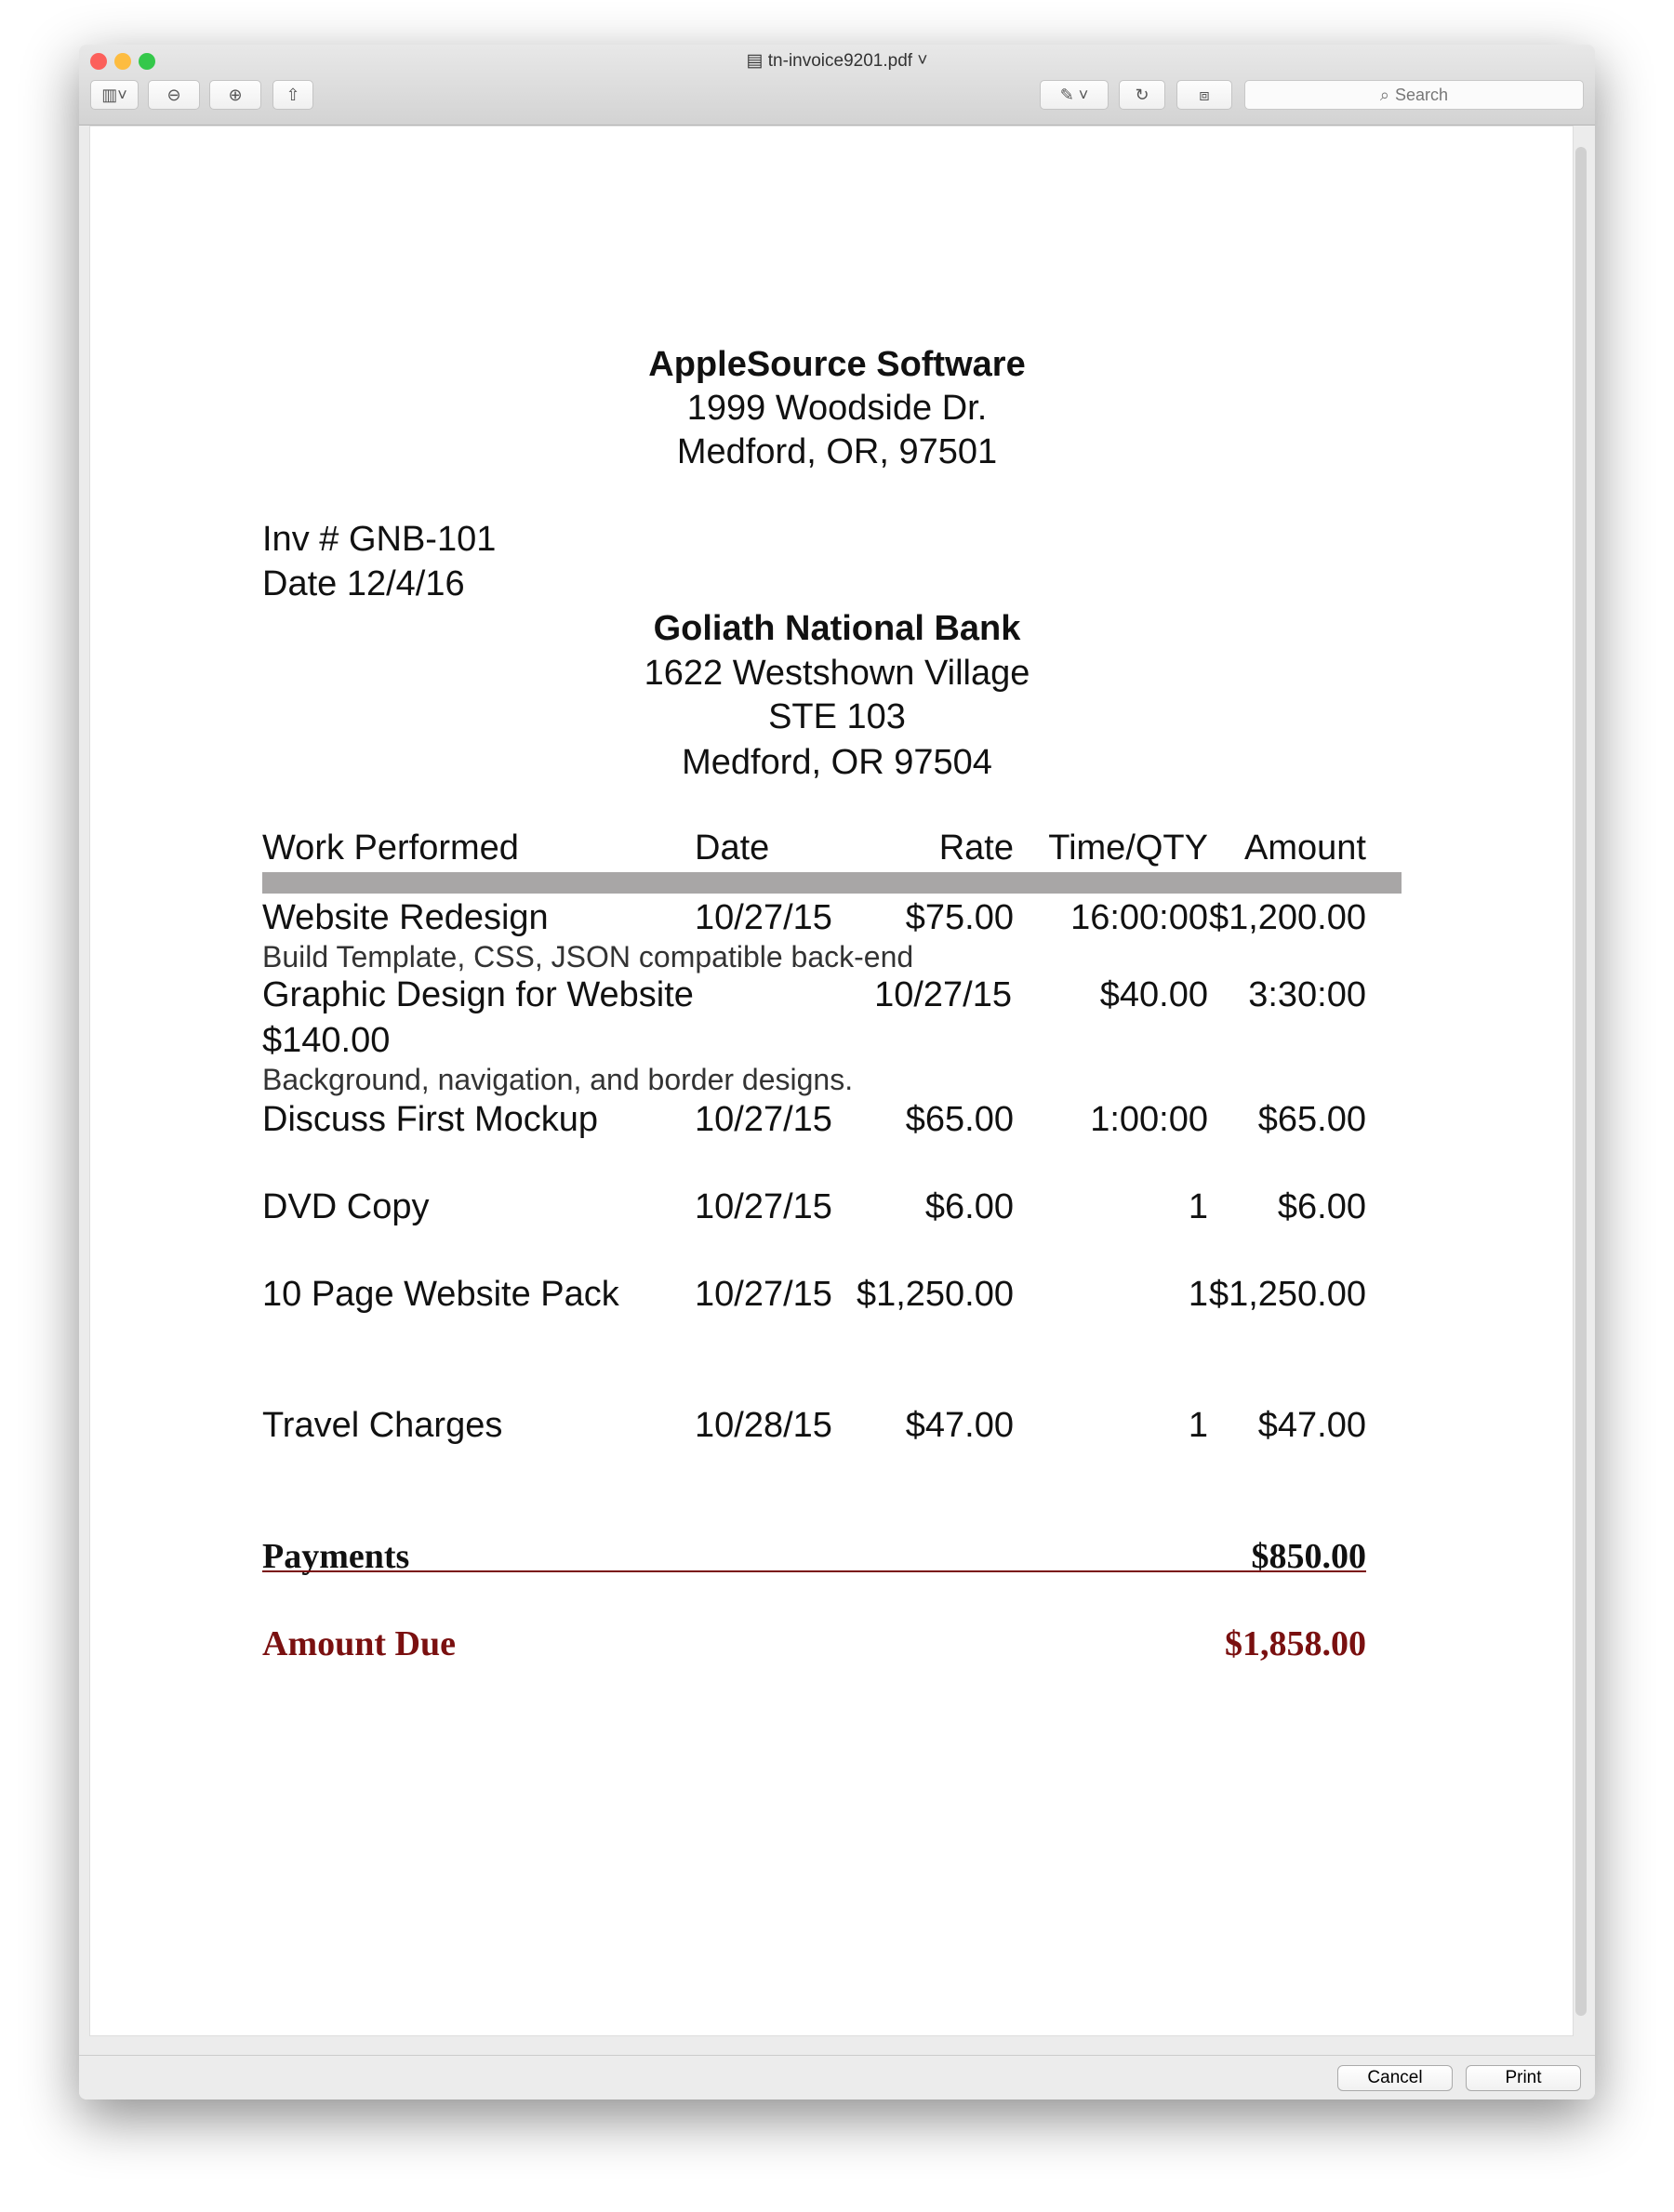 The image size is (1674, 2212). What do you see at coordinates (359, 1643) in the screenshot?
I see `amount-due-label: Amount Due` at bounding box center [359, 1643].